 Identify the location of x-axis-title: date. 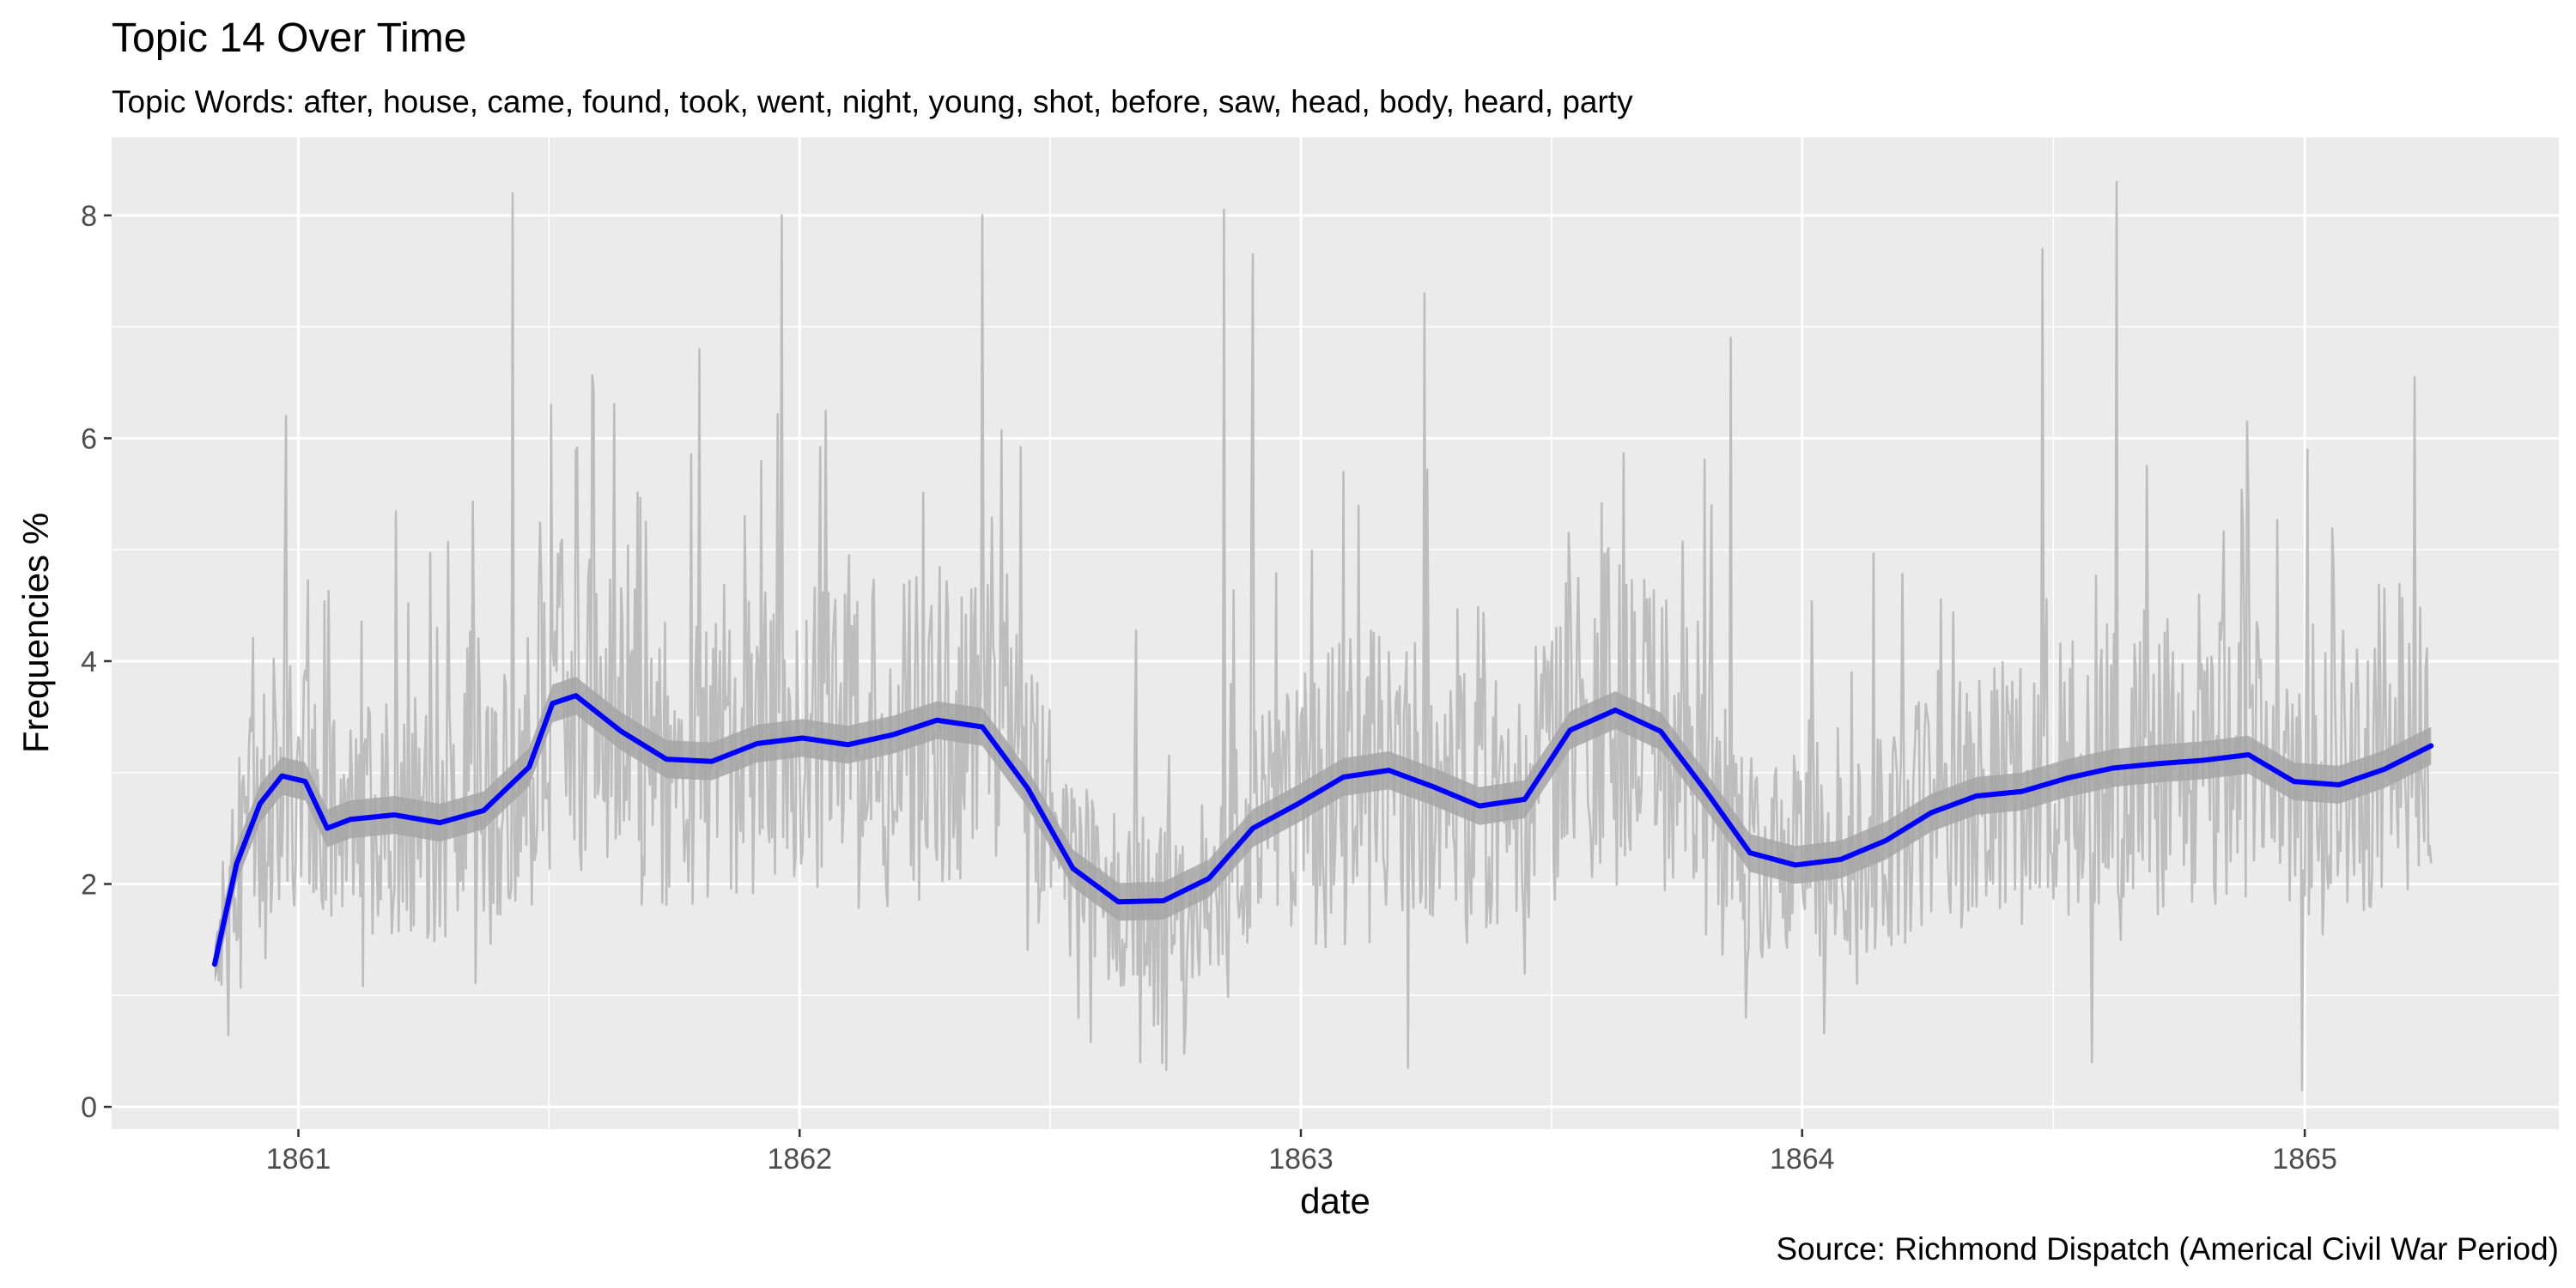
(1335, 1201).